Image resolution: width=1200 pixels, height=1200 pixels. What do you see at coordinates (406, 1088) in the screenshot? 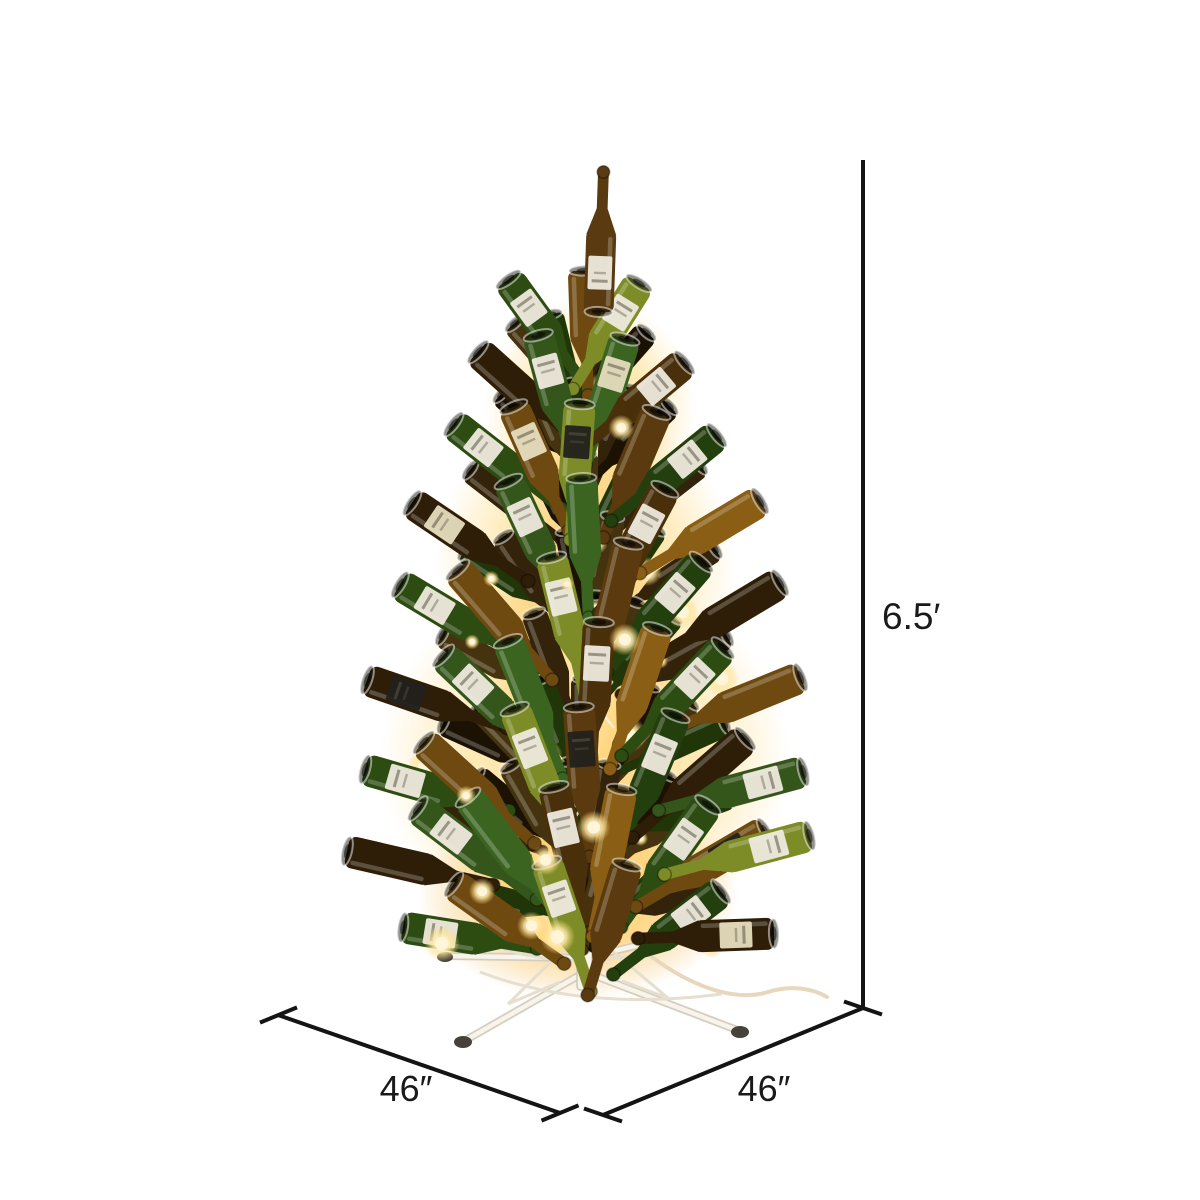
I see `base-left-dimension-label: 46″` at bounding box center [406, 1088].